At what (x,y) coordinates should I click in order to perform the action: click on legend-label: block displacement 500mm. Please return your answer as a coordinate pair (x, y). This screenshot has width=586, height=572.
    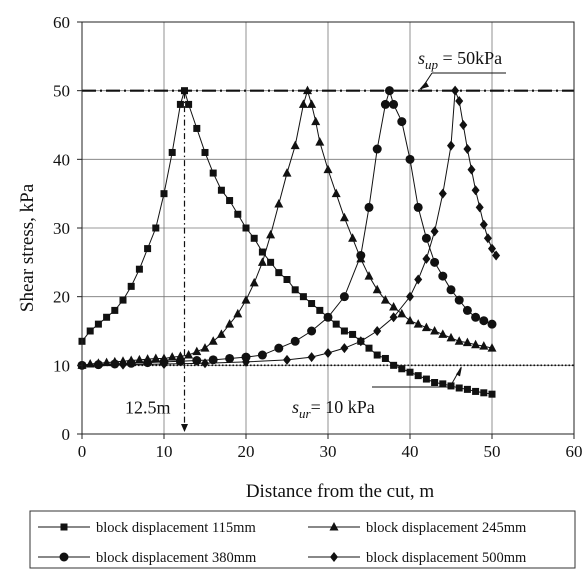
    Looking at the image, I should click on (446, 558).